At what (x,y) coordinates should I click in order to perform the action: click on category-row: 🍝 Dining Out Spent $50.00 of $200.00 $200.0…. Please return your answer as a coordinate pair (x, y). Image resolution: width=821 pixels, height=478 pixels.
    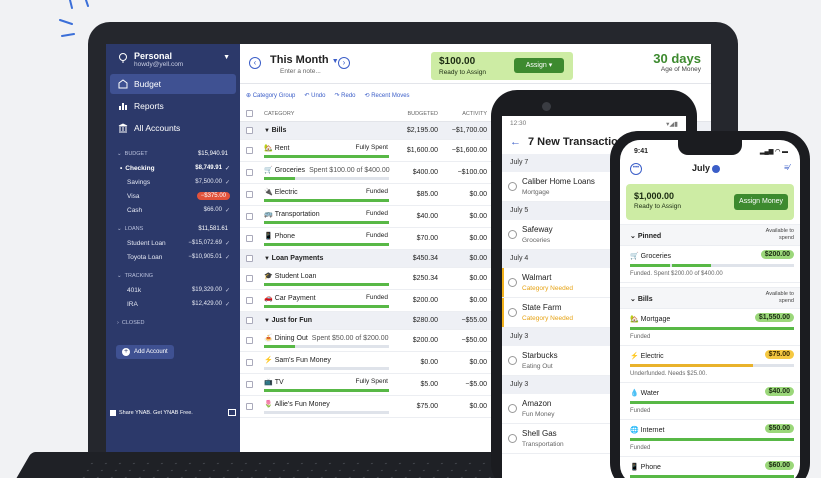
    Looking at the image, I should click on (475, 341).